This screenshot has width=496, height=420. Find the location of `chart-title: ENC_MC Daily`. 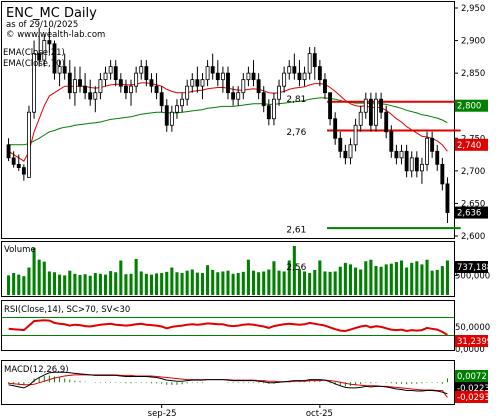

chart-title: ENC_MC Daily is located at coordinates (51, 13).